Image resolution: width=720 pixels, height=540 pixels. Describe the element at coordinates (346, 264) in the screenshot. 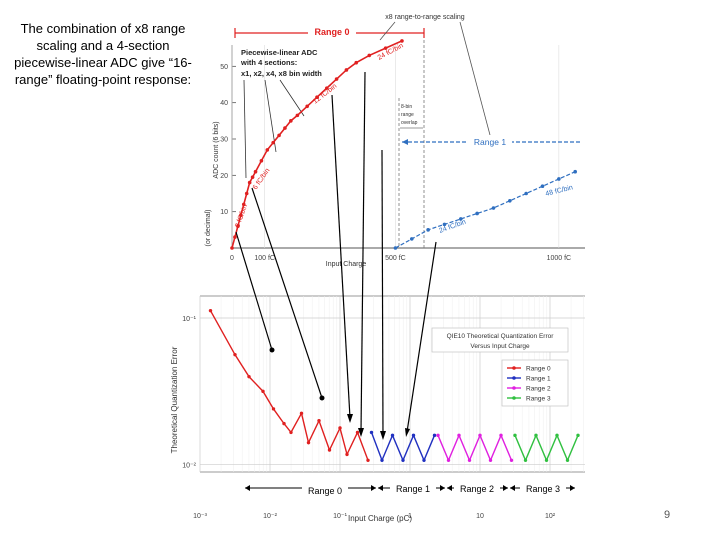

I see `top-x-label: Input Charge` at that location.